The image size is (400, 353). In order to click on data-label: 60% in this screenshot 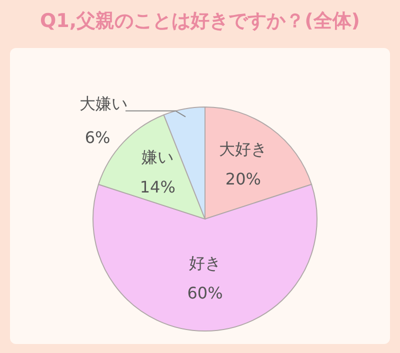, I will do `click(205, 293)`.